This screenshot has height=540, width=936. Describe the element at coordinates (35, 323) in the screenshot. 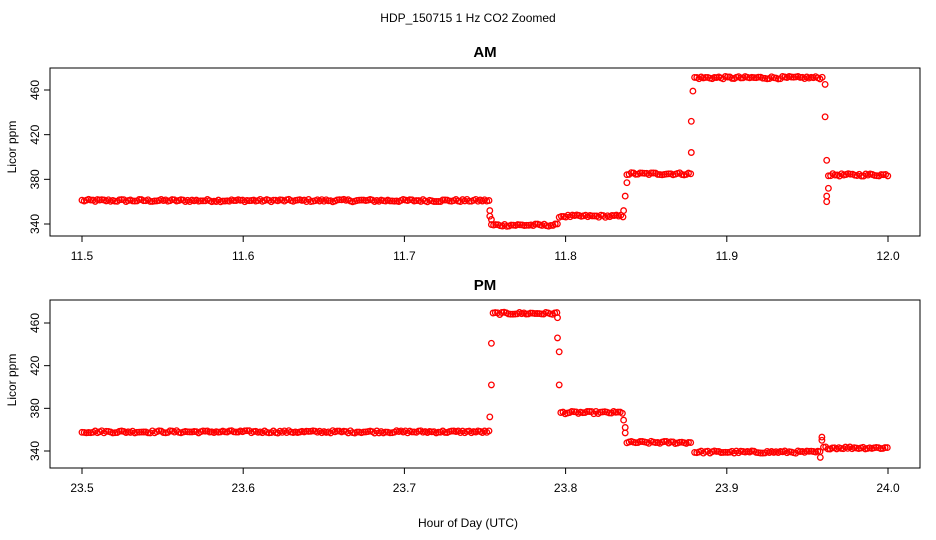

I see `pm-y-tick-label: 460` at that location.